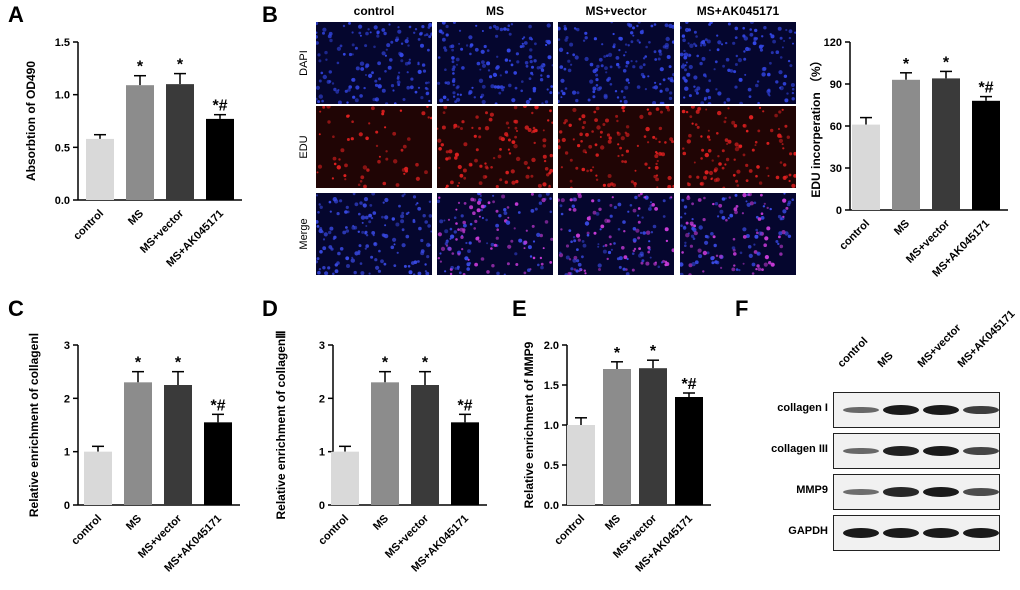 The image size is (1020, 590). Describe the element at coordinates (836, 85) in the screenshot. I see `y-tick-label: 90` at that location.